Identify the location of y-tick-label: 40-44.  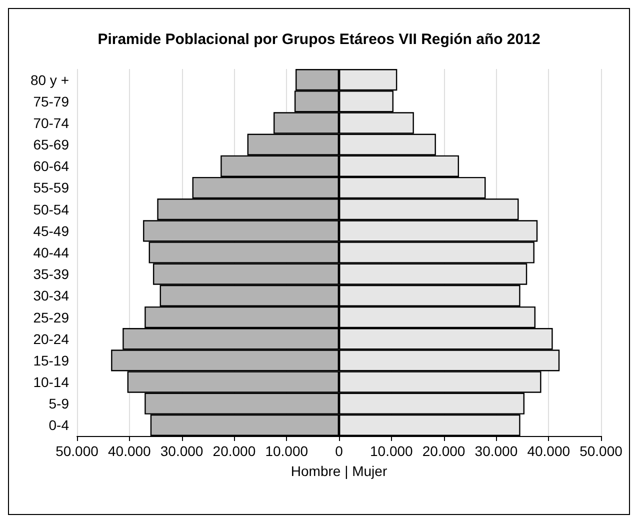
(51, 252).